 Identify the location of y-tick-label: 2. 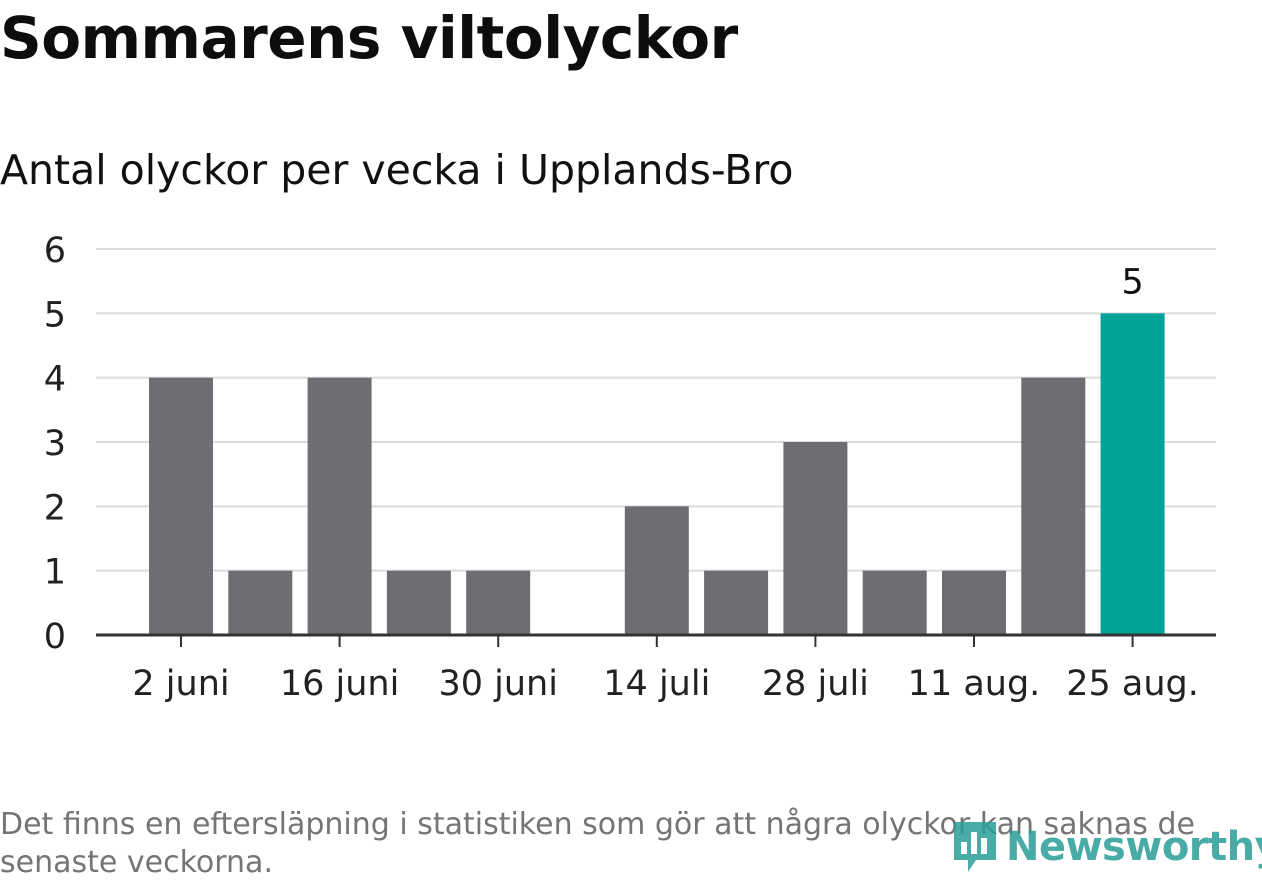
(55, 508).